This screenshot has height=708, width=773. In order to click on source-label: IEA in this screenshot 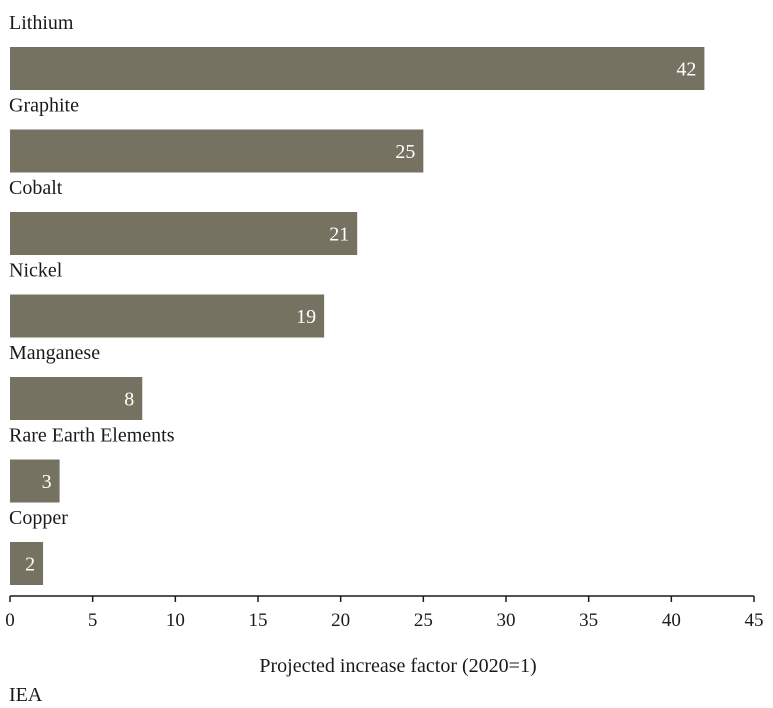, I will do `click(26, 695)`.